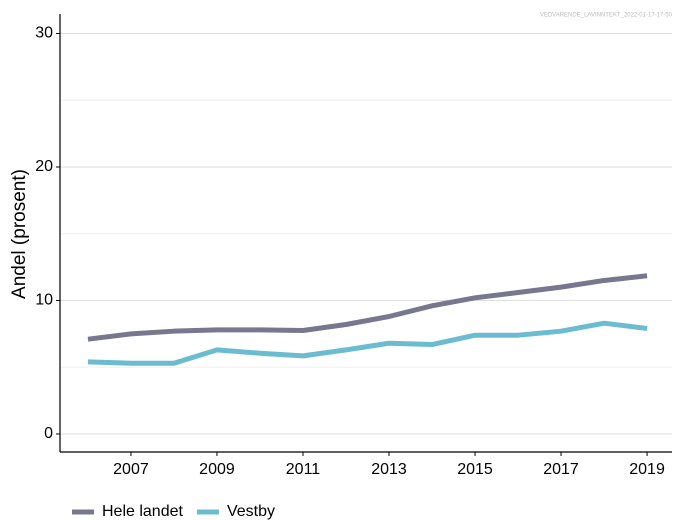 The width and height of the screenshot is (673, 520). I want to click on x-tick-label: 2017, so click(561, 469).